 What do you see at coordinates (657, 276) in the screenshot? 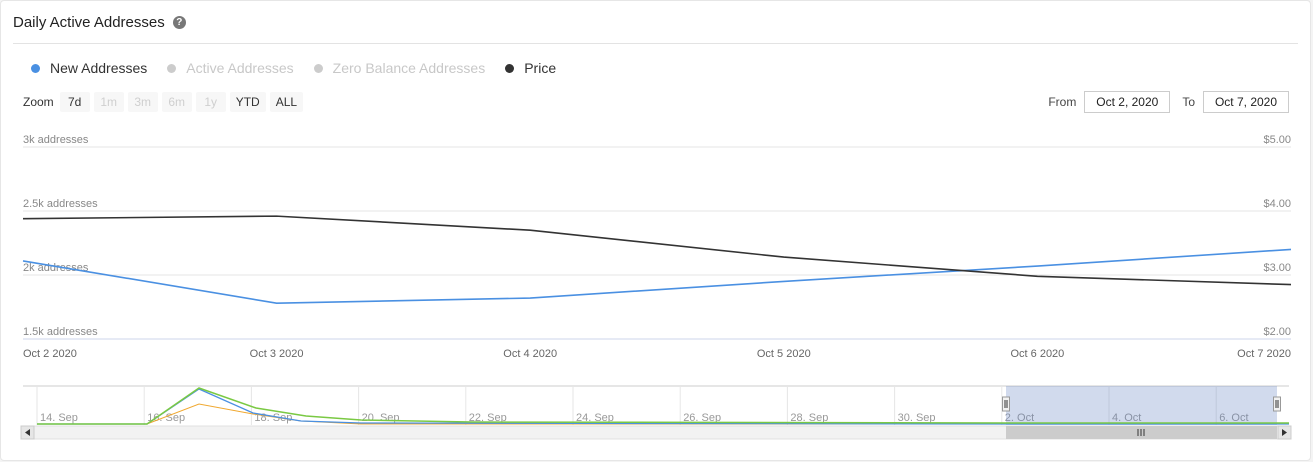
I see `new-addresses-line` at bounding box center [657, 276].